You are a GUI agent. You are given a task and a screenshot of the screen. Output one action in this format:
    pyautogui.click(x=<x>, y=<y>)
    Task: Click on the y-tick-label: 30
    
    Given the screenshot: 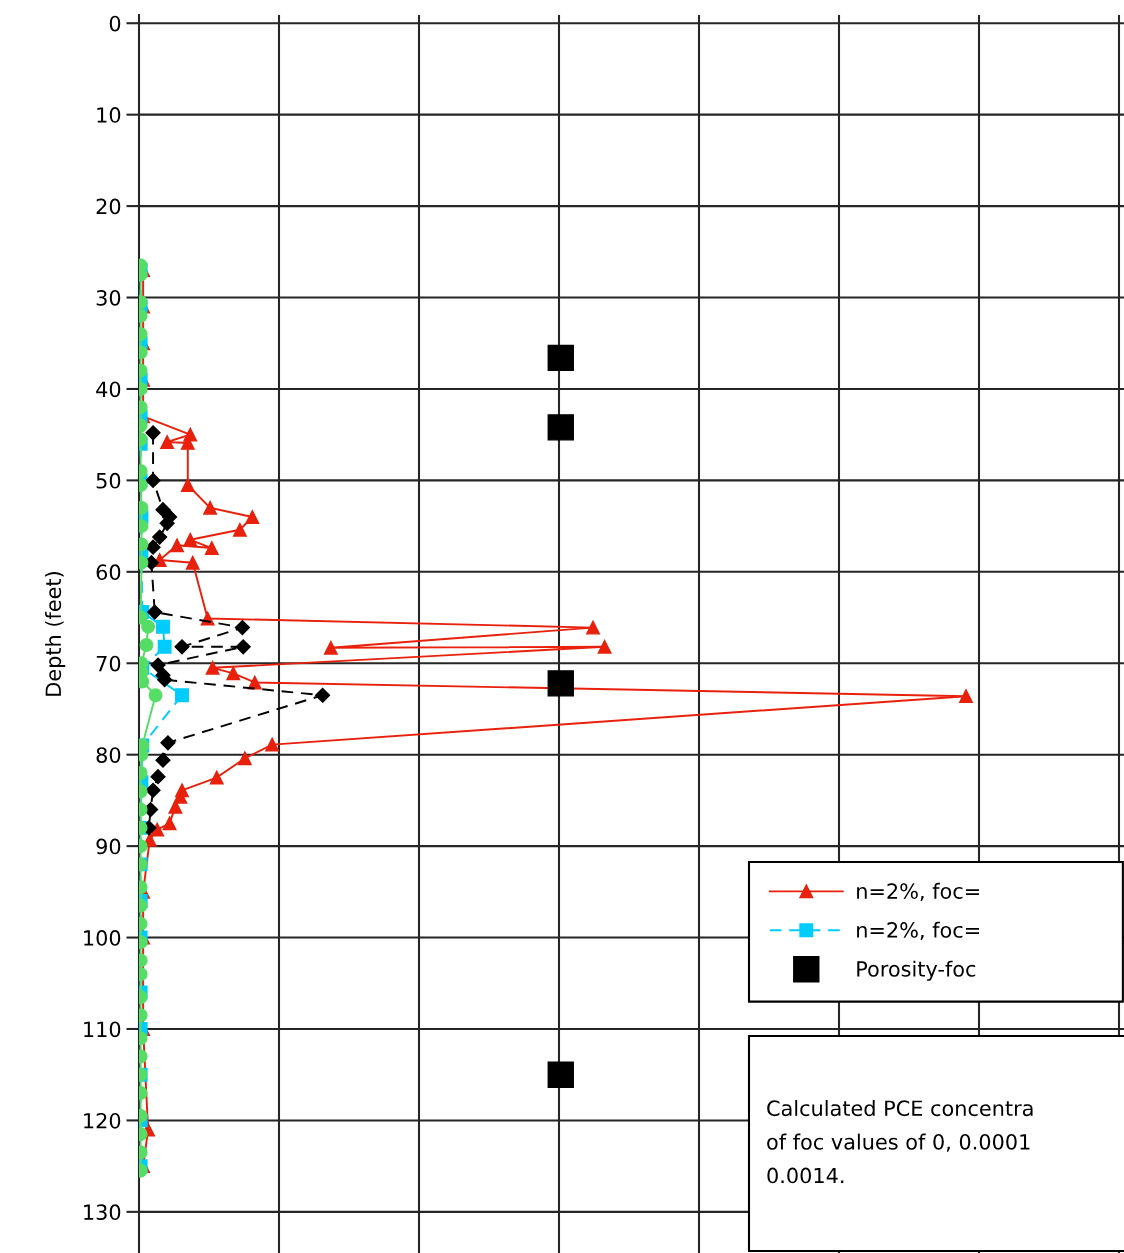 What is the action you would take?
    pyautogui.click(x=108, y=297)
    